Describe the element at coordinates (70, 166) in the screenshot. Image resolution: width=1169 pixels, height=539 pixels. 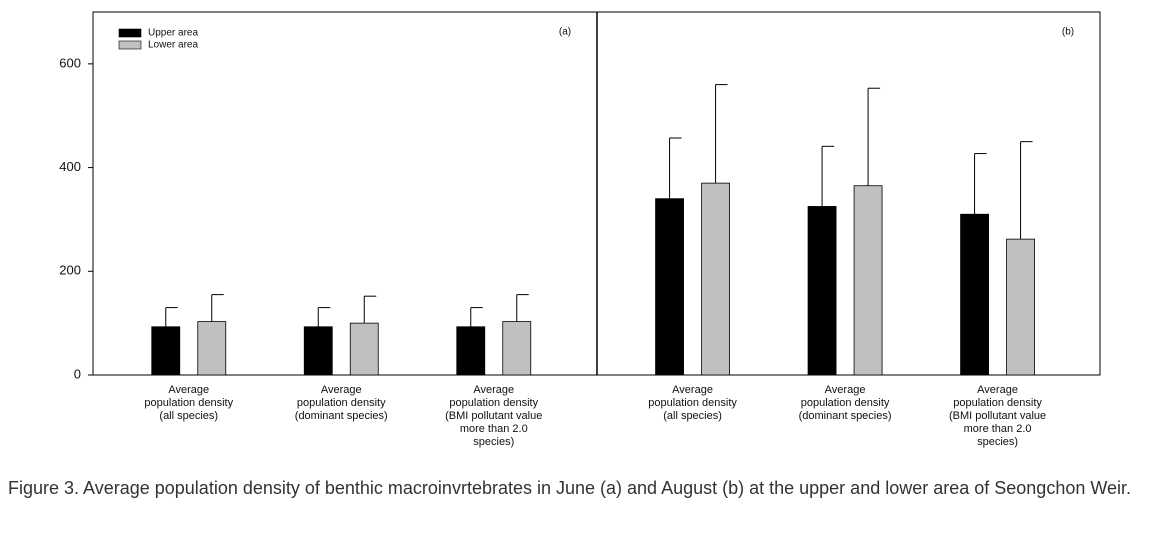
I see `y-tick-label: 400` at that location.